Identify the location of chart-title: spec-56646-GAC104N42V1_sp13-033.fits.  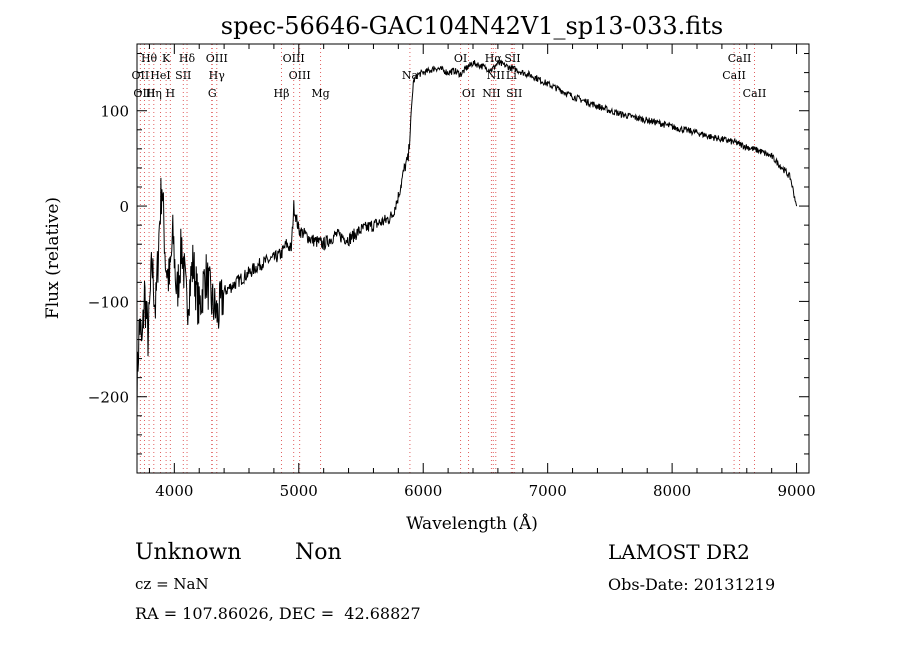
(472, 26).